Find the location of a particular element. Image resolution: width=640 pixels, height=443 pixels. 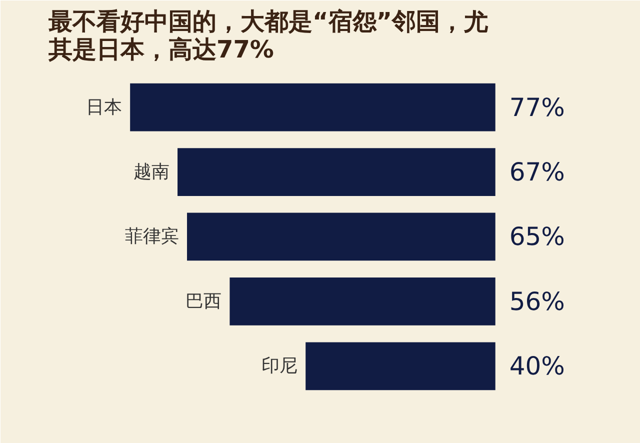

chart-title: 最不看好中国的，大都是“宿怨”邻国，尤其是日本，高达77% is located at coordinates (269, 36).